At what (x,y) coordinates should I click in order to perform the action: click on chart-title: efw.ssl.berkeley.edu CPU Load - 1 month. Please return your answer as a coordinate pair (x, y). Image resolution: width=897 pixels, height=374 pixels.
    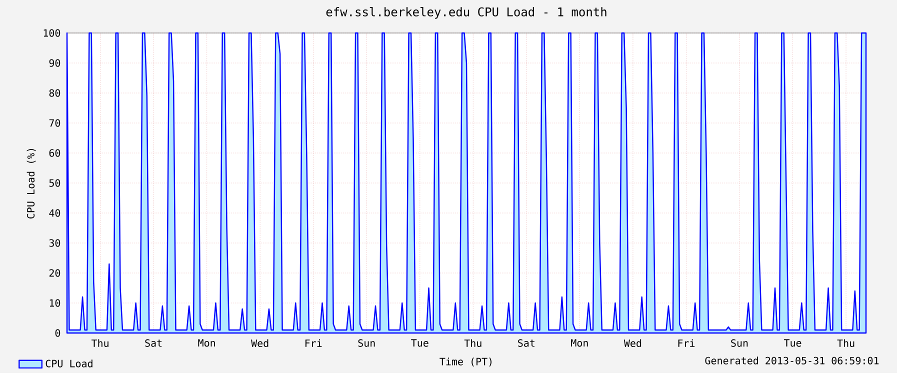
    Looking at the image, I should click on (466, 13).